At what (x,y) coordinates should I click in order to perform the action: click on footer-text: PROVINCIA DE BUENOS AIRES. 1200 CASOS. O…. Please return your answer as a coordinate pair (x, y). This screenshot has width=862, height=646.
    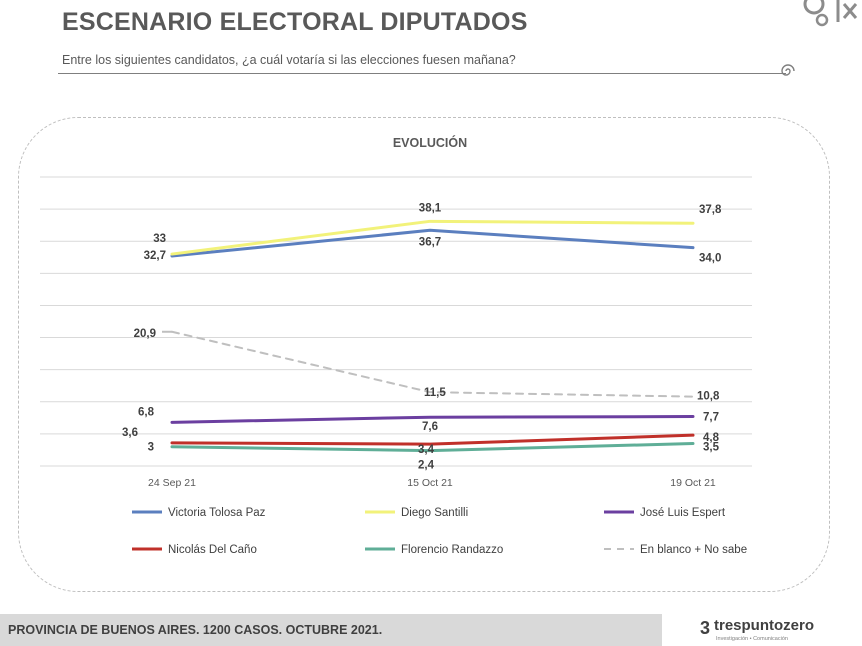
    Looking at the image, I should click on (195, 630).